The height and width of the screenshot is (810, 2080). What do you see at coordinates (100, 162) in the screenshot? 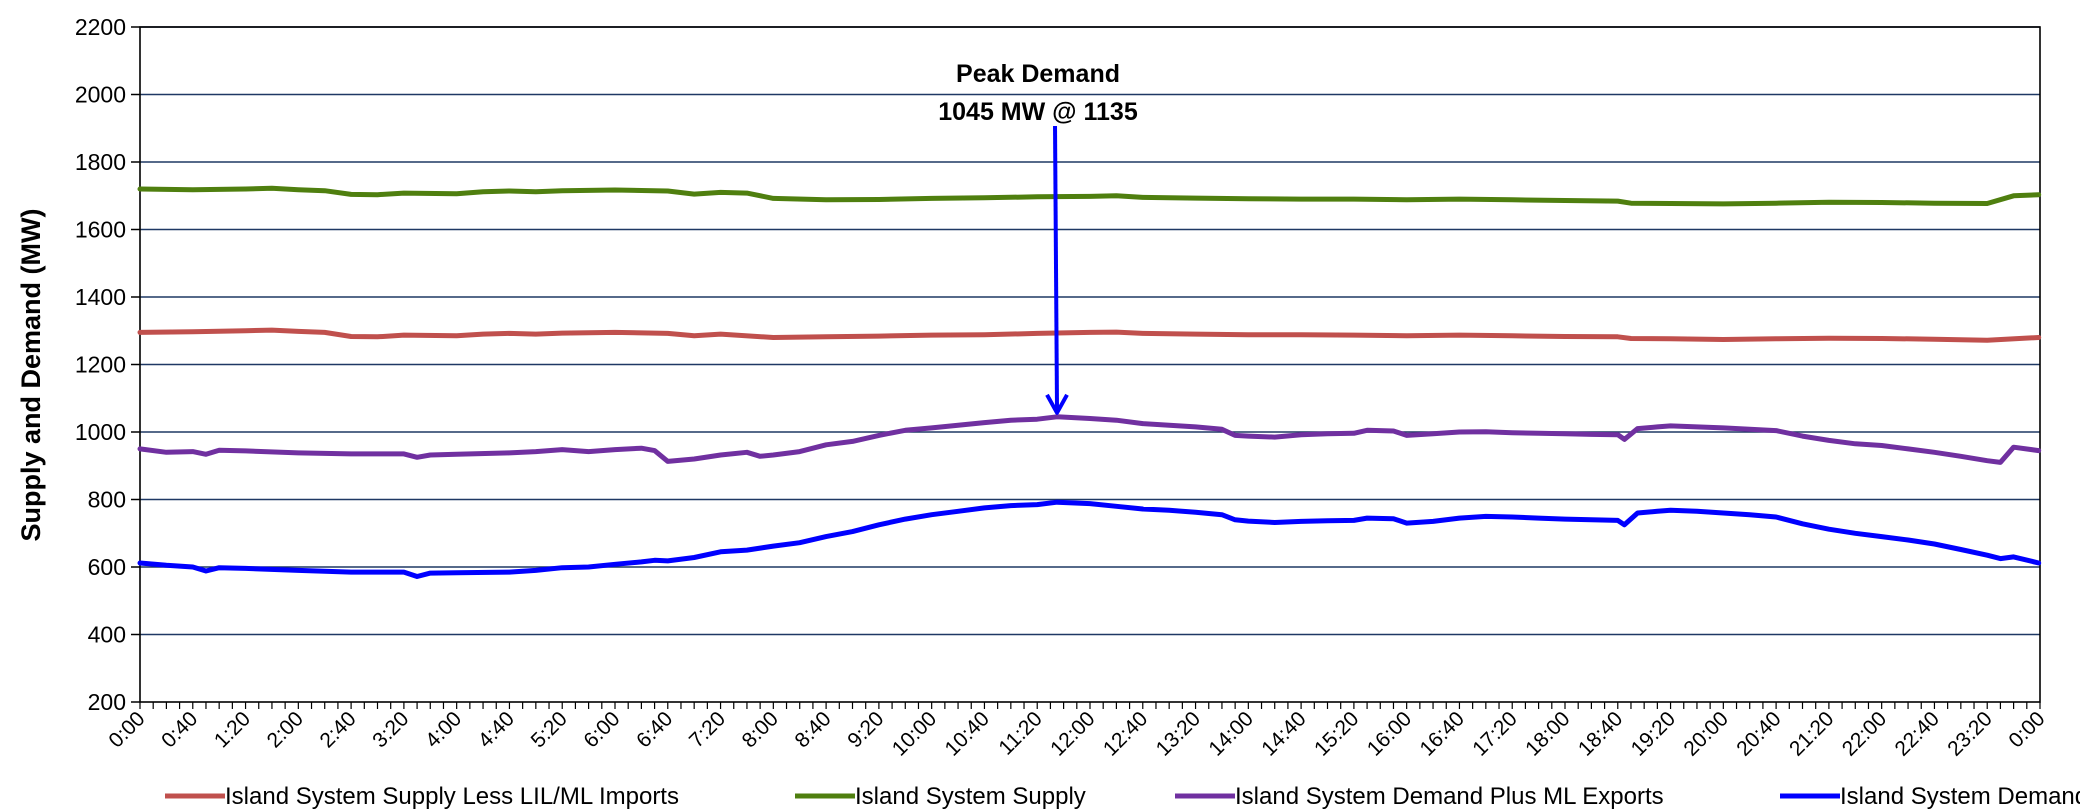
I see `y-tick-label: 1800` at bounding box center [100, 162].